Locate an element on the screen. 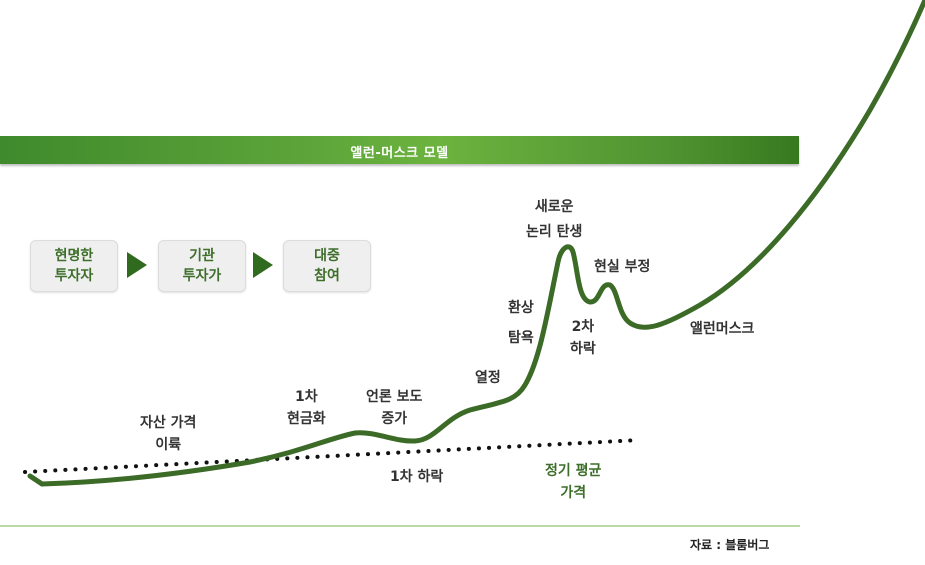 The width and height of the screenshot is (925, 565). label-line: 가격 is located at coordinates (573, 493).